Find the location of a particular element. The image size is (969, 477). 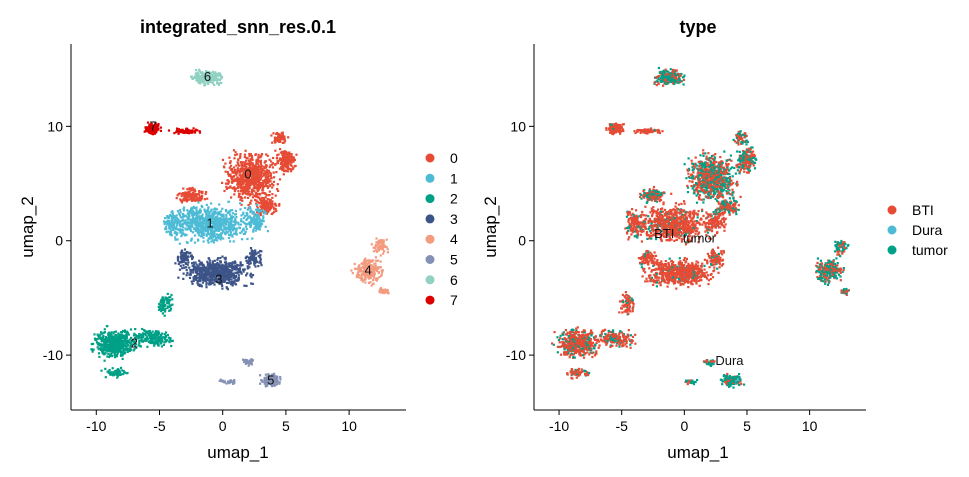

y-tick-label: -10 is located at coordinates (53, 355).